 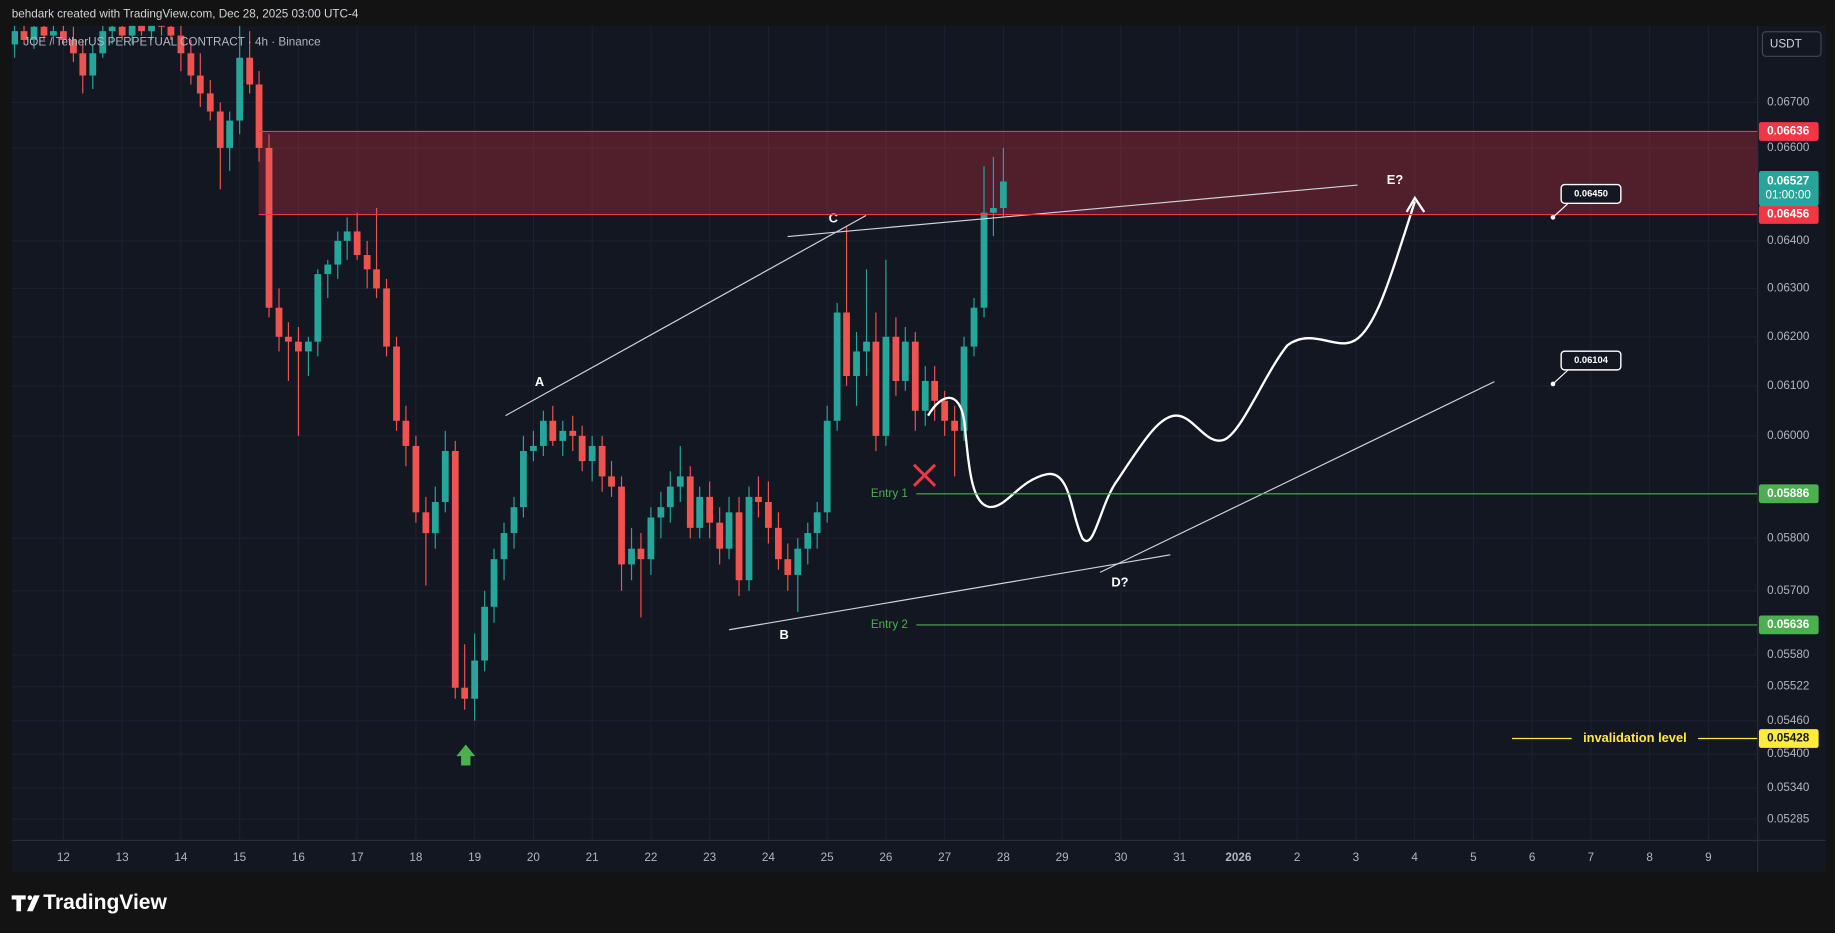 I want to click on x-tick-label: 19, so click(x=474, y=857).